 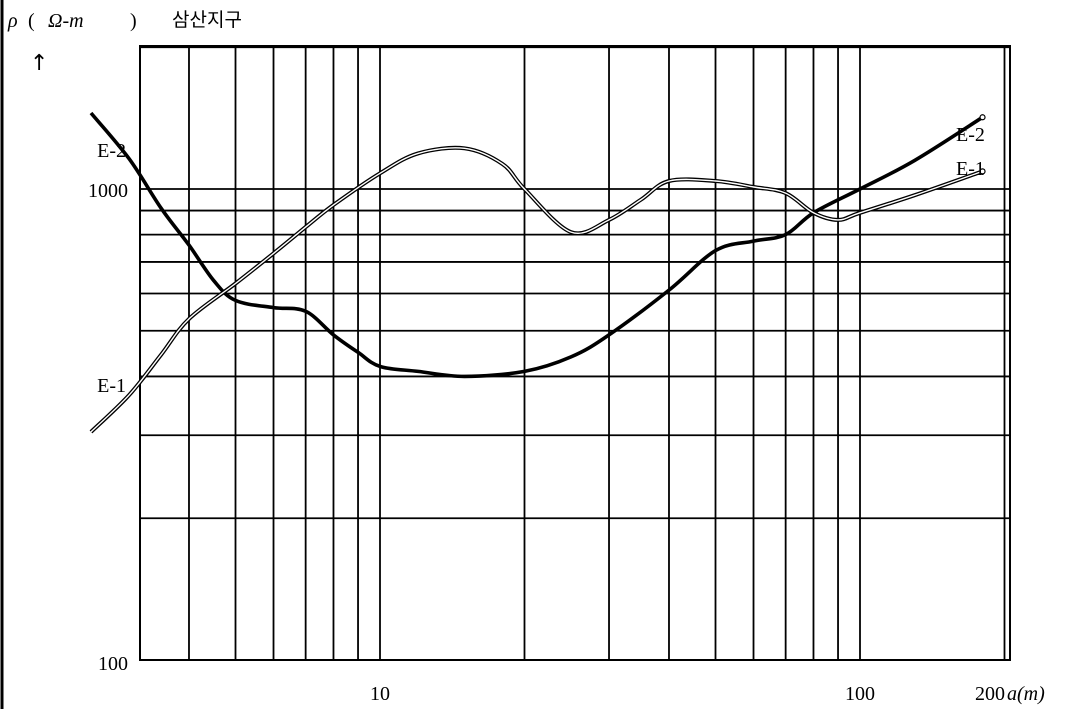 I want to click on x-axis-end-label-unit: a(m), so click(x=1026, y=694).